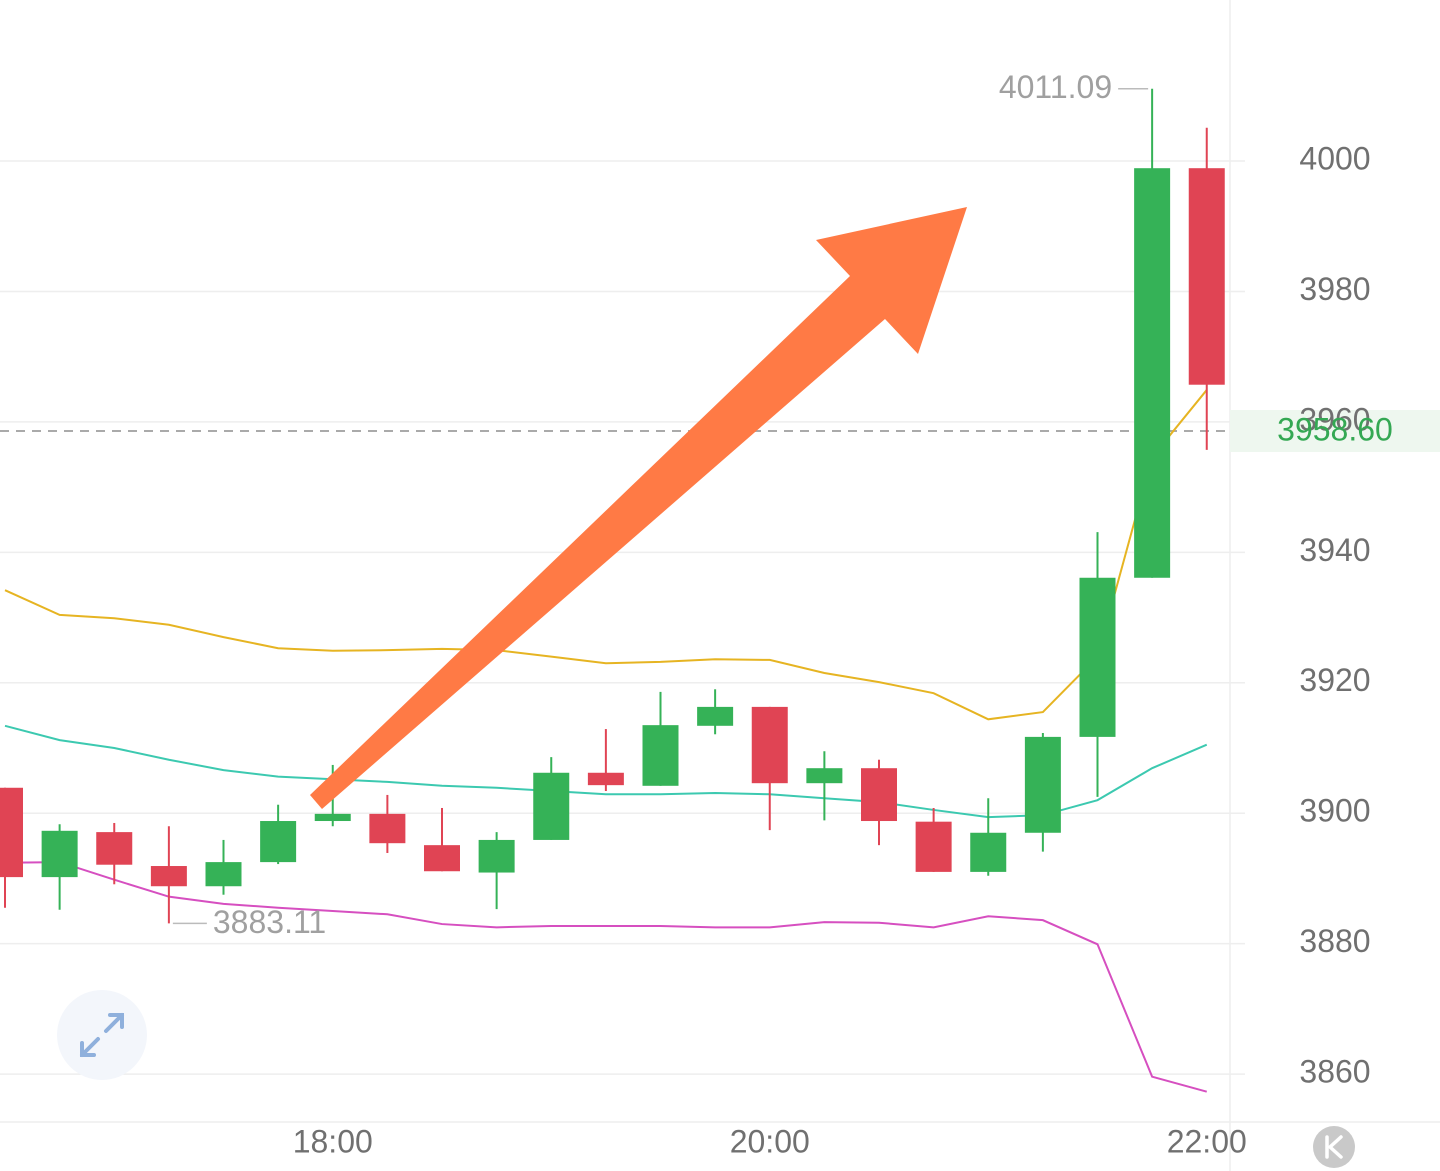 This screenshot has height=1171, width=1440. What do you see at coordinates (1334, 1072) in the screenshot?
I see `y-tick-label: 3860` at bounding box center [1334, 1072].